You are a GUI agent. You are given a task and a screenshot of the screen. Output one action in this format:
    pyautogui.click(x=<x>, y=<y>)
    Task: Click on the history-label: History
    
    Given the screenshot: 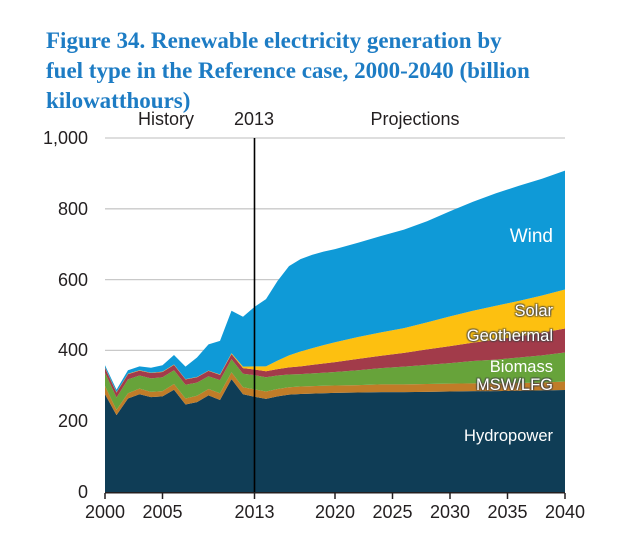 What is the action you would take?
    pyautogui.click(x=165, y=119)
    